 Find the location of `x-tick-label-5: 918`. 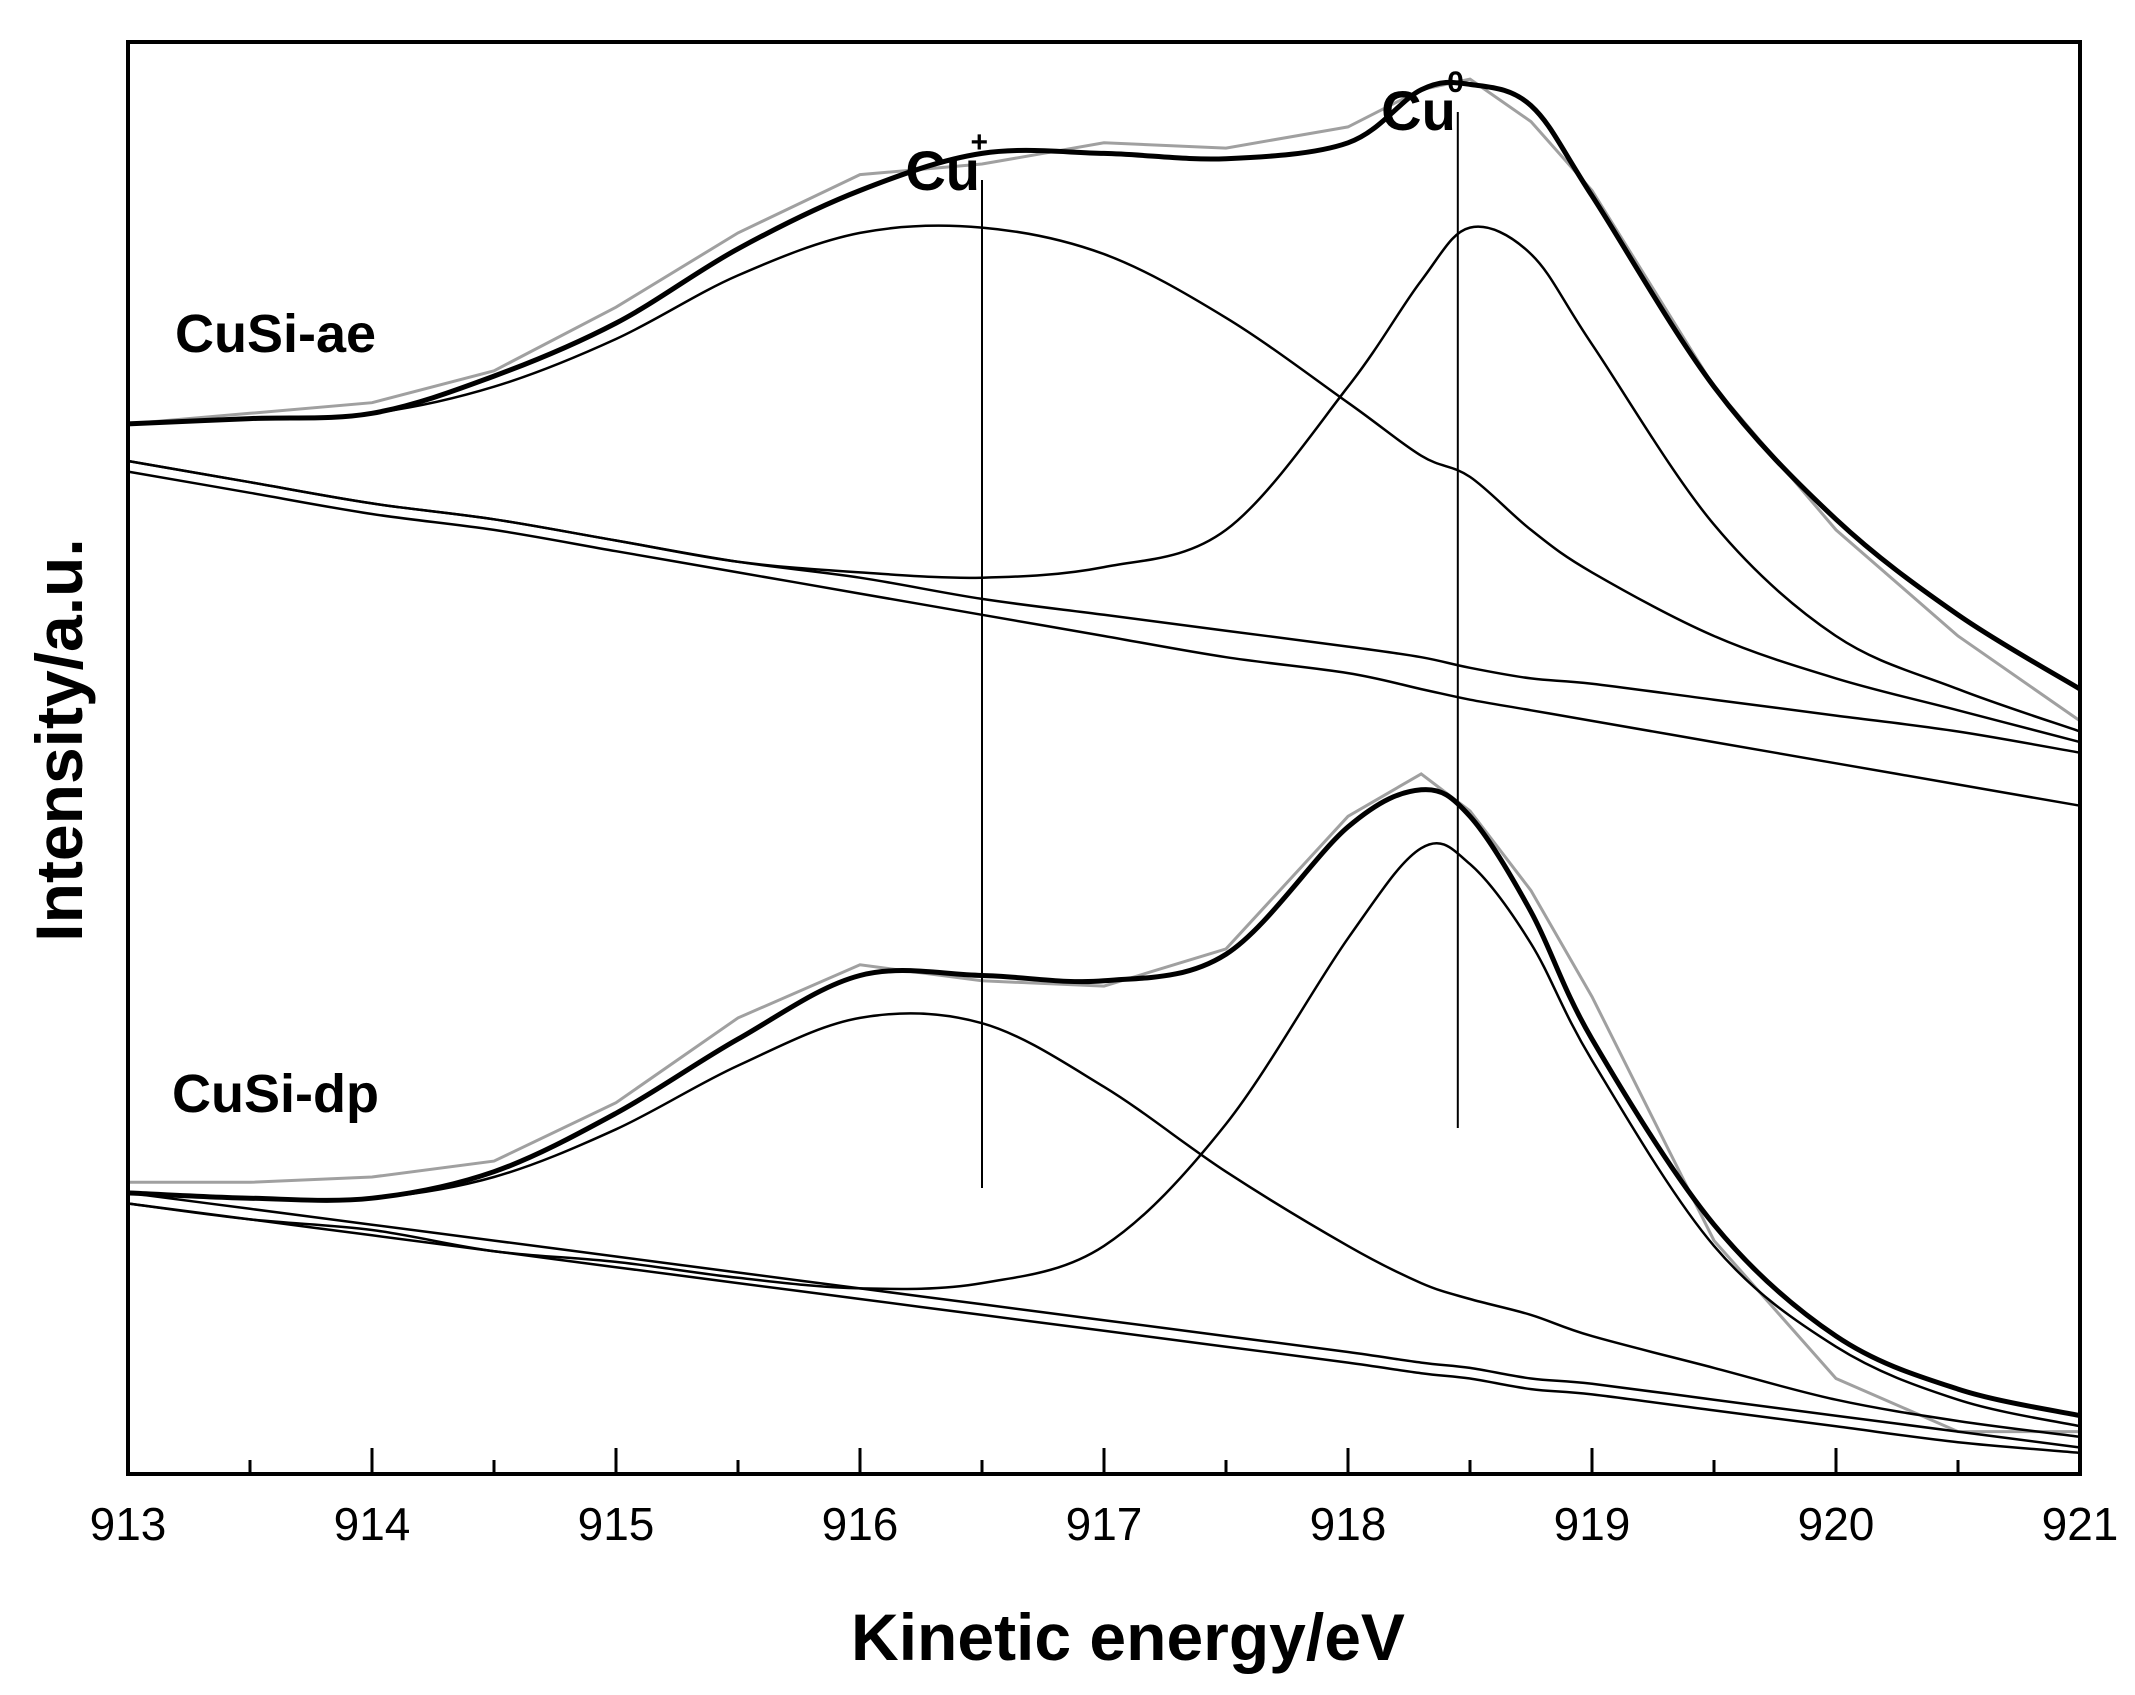

x-tick-label-5: 918 is located at coordinates (1348, 1524).